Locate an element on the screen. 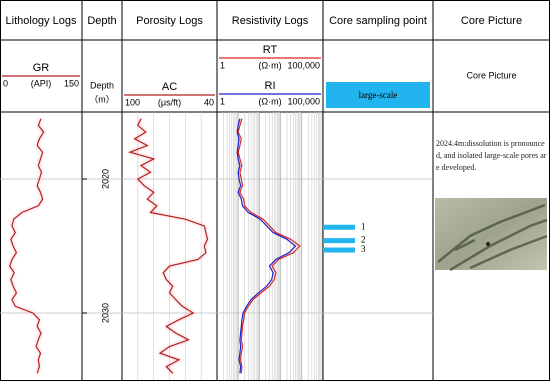 Image resolution: width=550 pixels, height=386 pixels. sample-header-label: large-scale is located at coordinates (378, 95).